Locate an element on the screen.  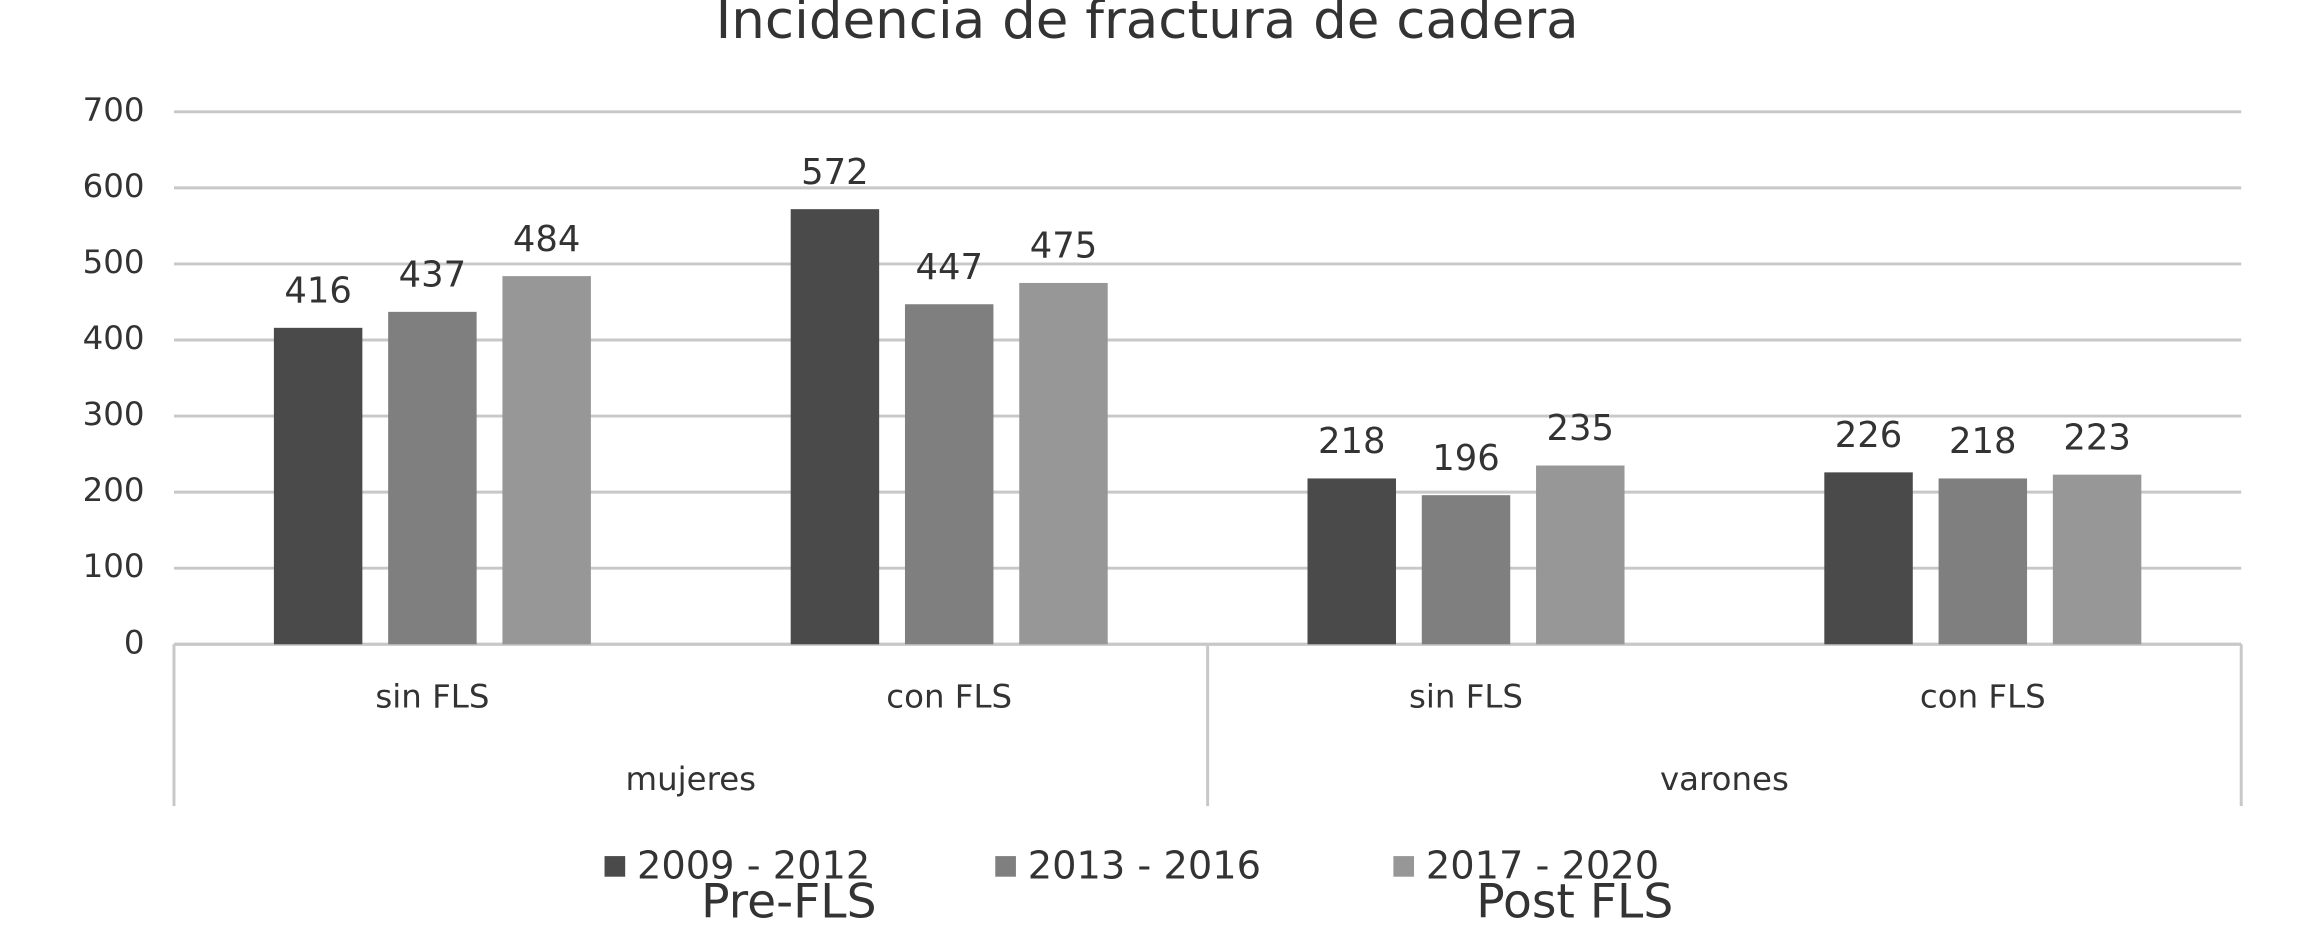
value-label: 437 is located at coordinates (433, 275).